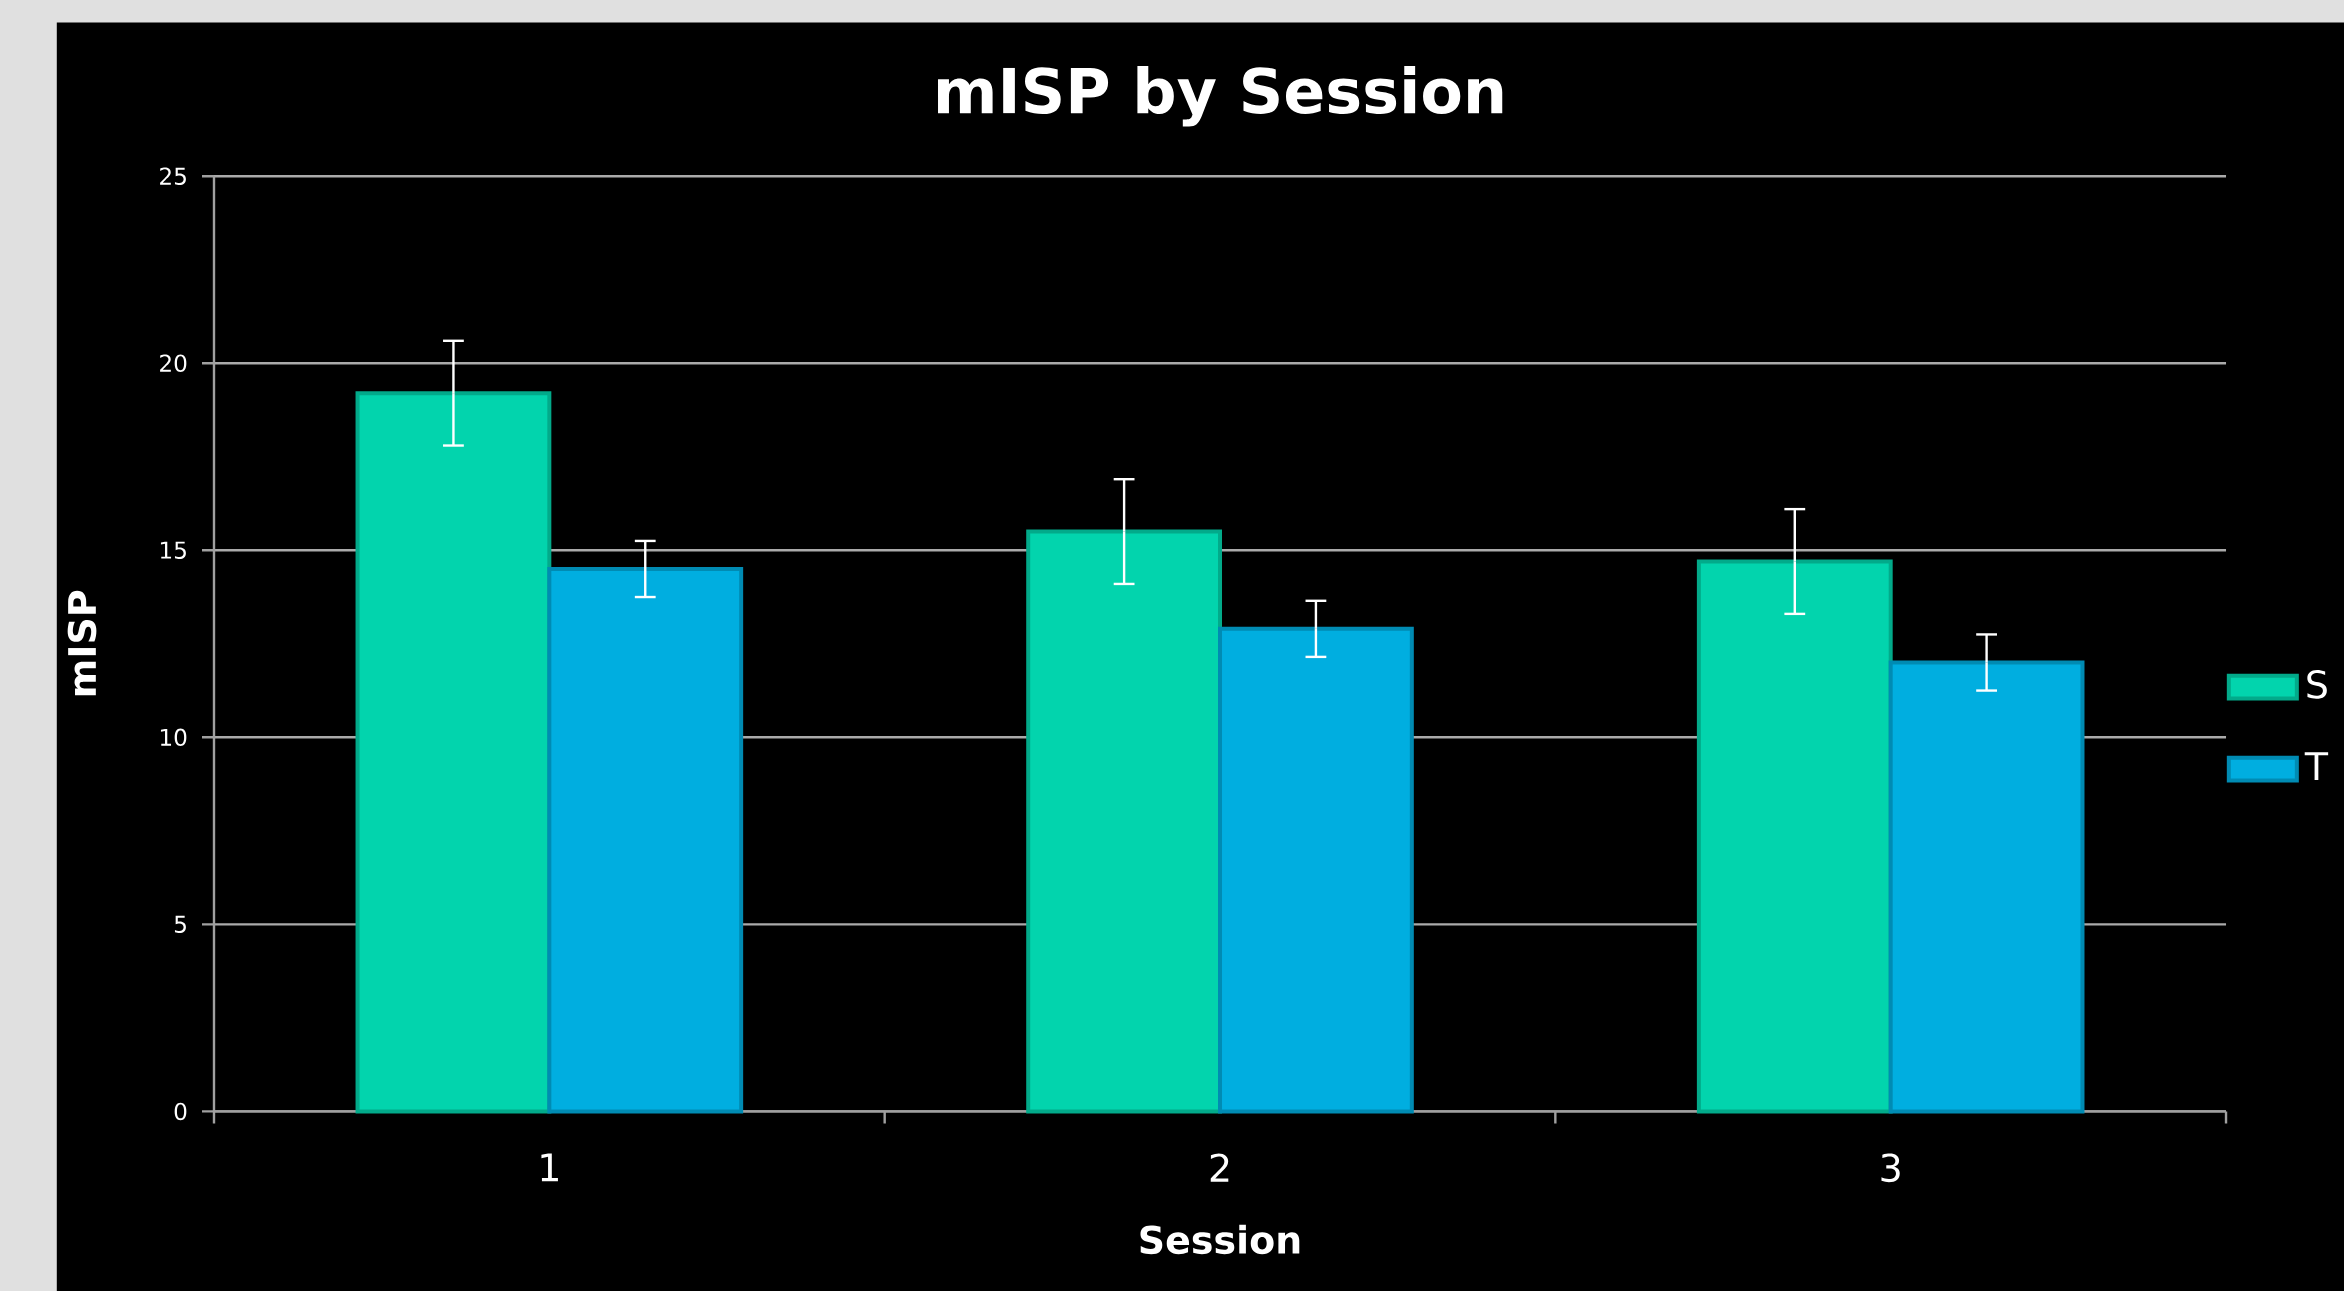 The height and width of the screenshot is (1291, 2344). What do you see at coordinates (173, 550) in the screenshot?
I see `y-tick-label: 15` at bounding box center [173, 550].